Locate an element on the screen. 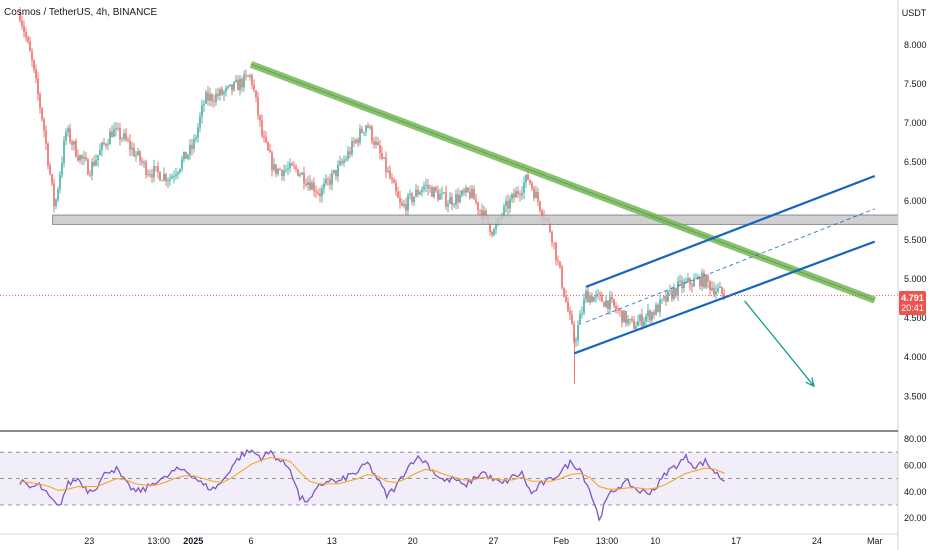  x-tick-label-7: Feb is located at coordinates (562, 541).